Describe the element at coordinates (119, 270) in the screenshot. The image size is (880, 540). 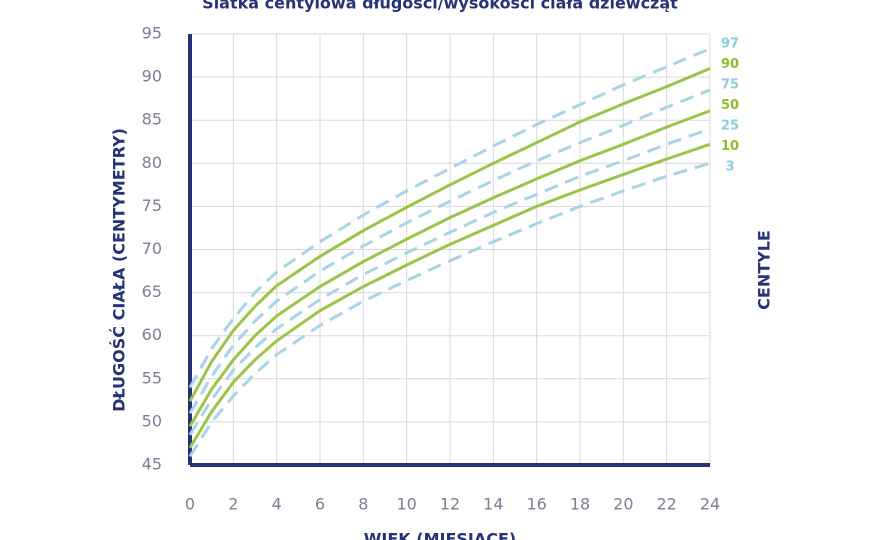
I see `y-axis-label: DŁUGOŚĆ CIAŁA (CENTYMETRY)` at that location.